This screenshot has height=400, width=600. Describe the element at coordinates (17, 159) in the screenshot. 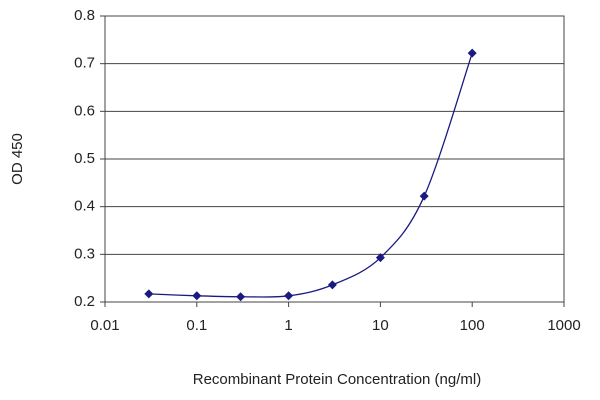

I see `y-axis-label: OD 450` at that location.